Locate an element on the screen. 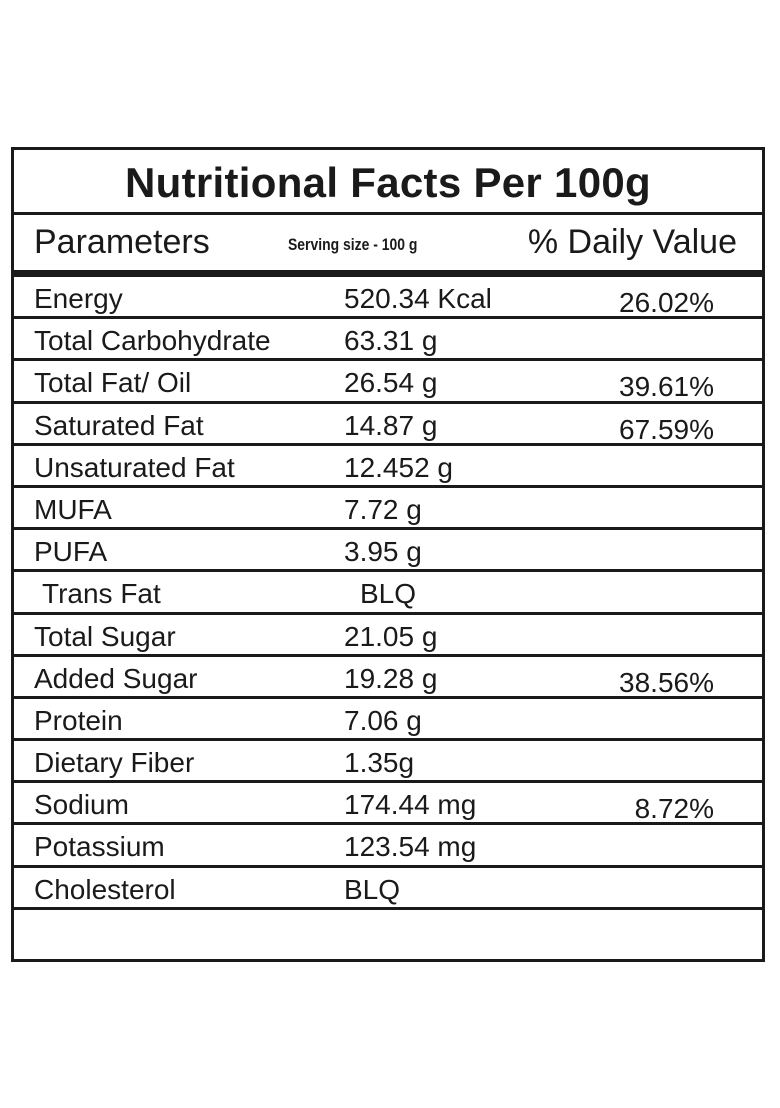  nutrient-amount: 26.54 g is located at coordinates (391, 383).